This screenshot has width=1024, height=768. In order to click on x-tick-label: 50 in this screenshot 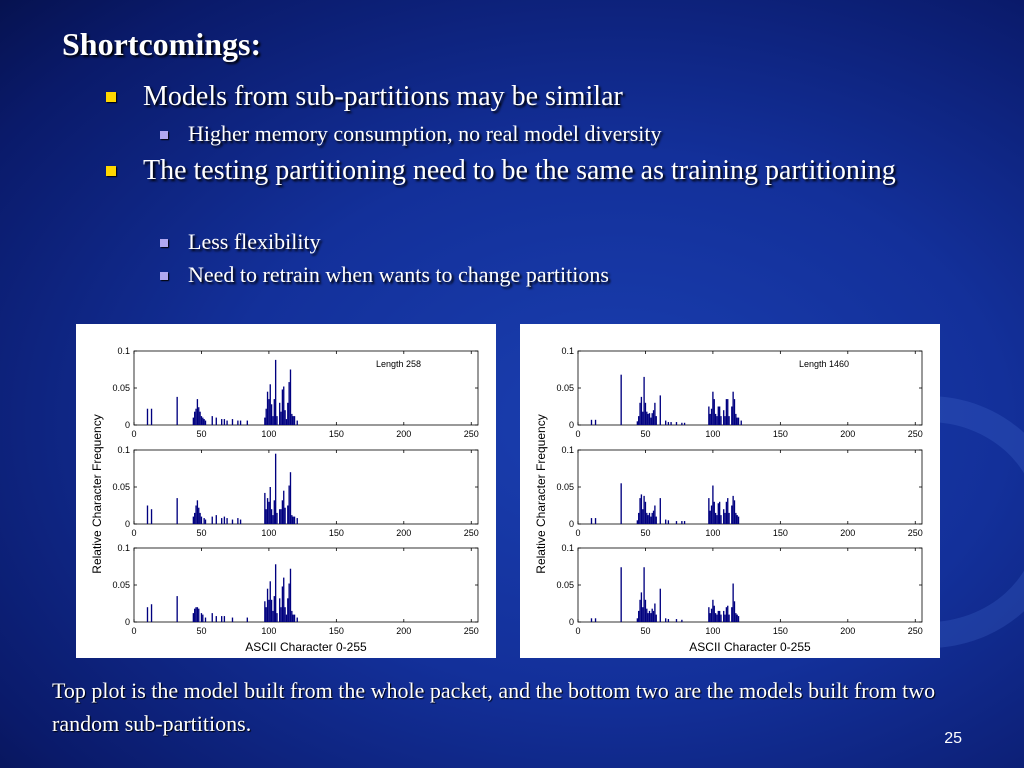, I will do `click(201, 631)`.